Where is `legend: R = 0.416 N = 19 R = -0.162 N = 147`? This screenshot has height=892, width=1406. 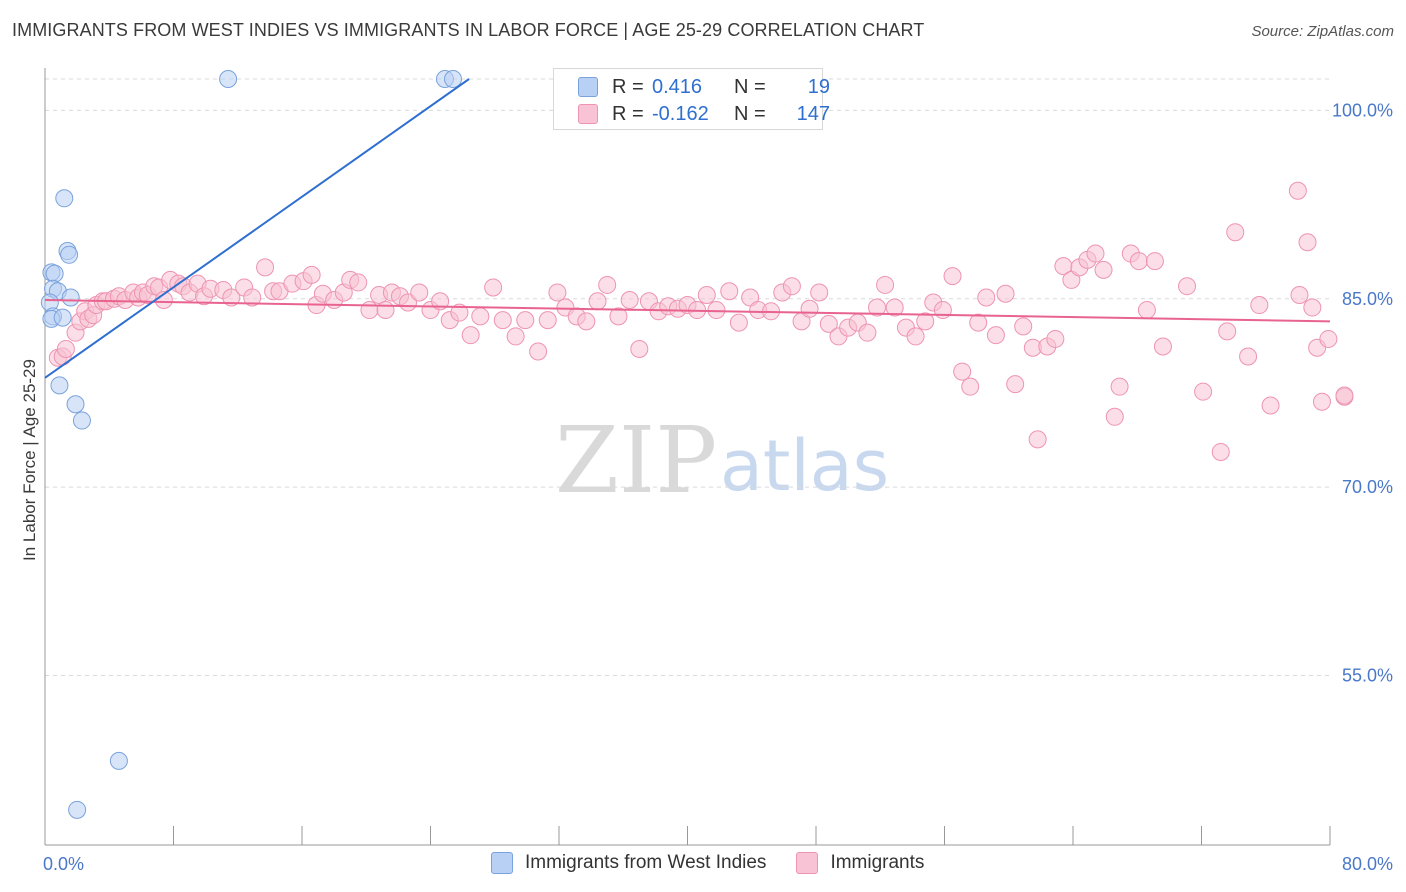 legend: R = 0.416 N = 19 R = -0.162 N = 147 is located at coordinates (691, 99).